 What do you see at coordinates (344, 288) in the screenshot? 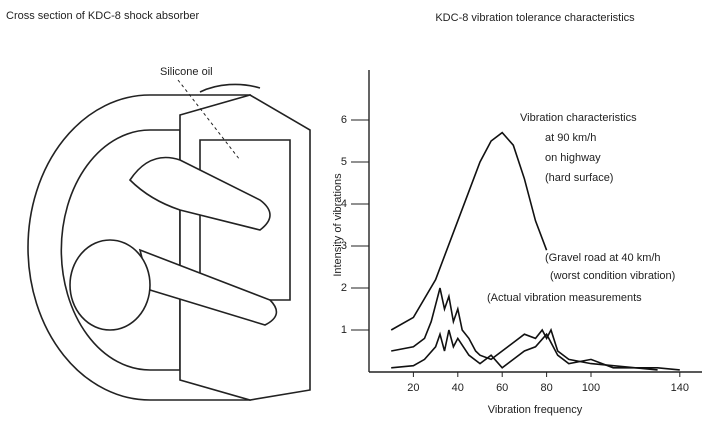
I see `y-tick-label: 2` at bounding box center [344, 288].